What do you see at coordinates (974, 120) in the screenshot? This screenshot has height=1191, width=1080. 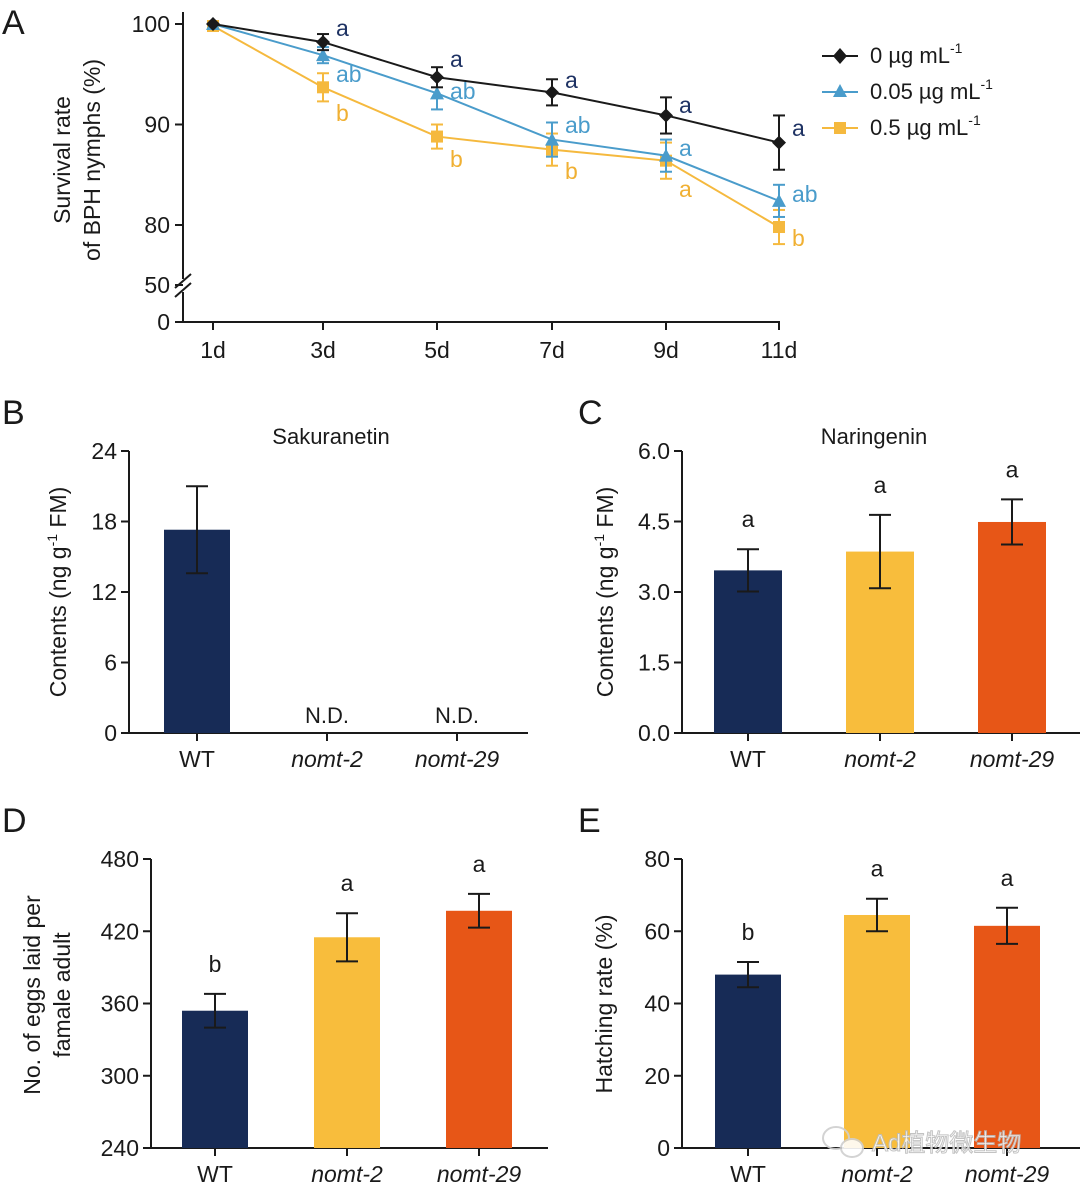 I see `legend-label-2-sup: -1` at bounding box center [974, 120].